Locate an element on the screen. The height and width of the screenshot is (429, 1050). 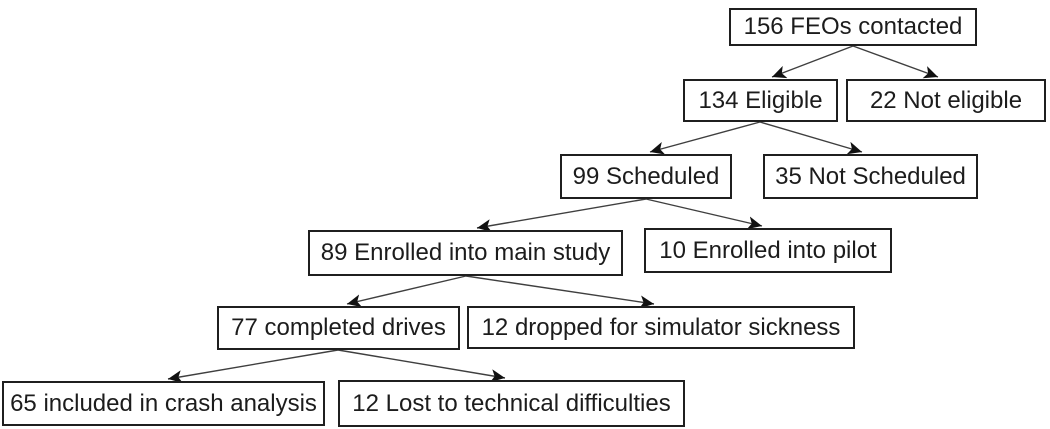
flow-node-not-scheduled: 35 Not Scheduled is located at coordinates (870, 176).